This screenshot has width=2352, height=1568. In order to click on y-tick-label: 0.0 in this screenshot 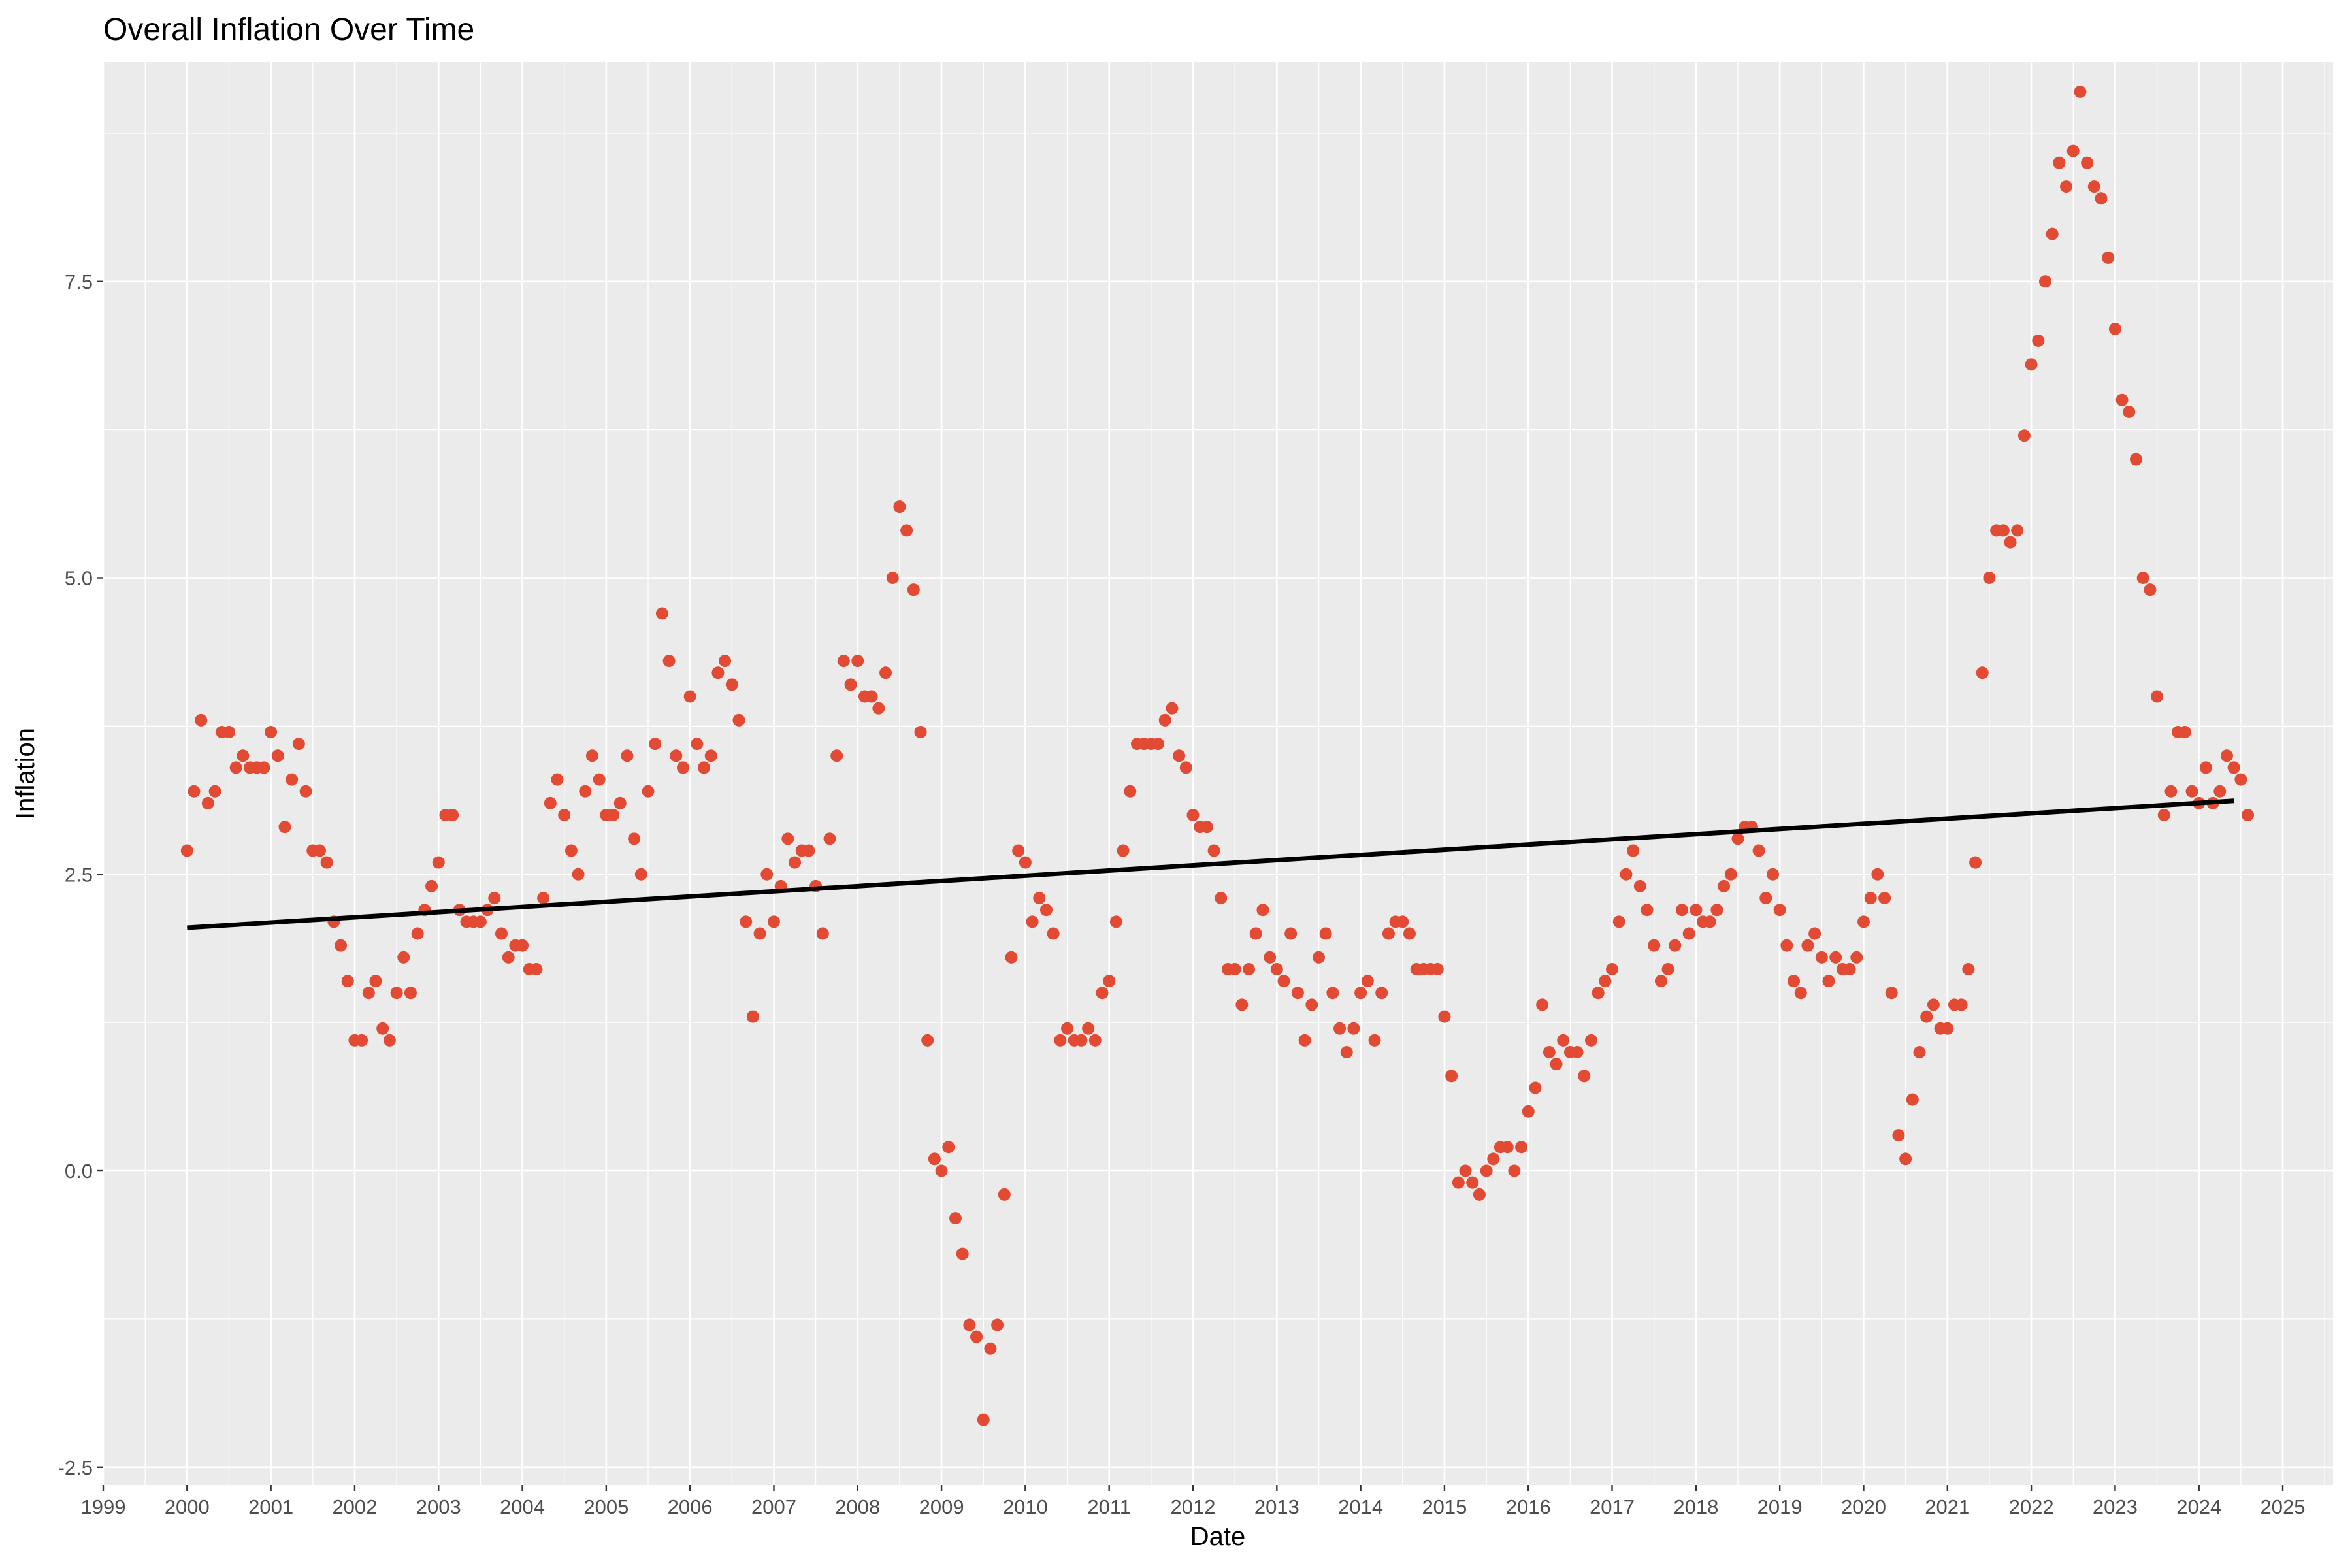, I will do `click(79, 1171)`.